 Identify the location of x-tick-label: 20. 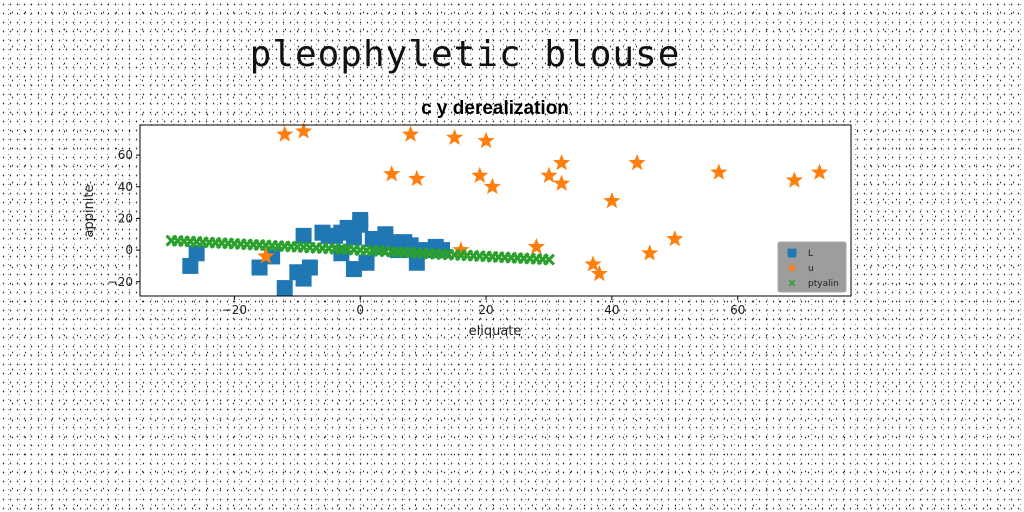
(485, 310).